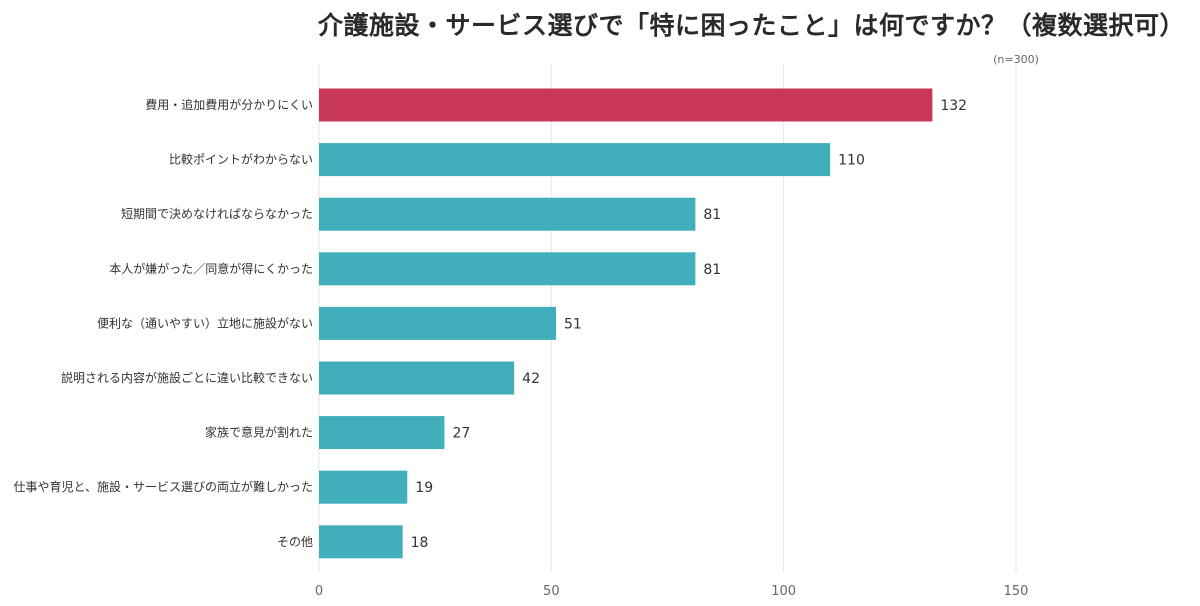  Describe the element at coordinates (531, 379) in the screenshot. I see `value-label: 42` at that location.